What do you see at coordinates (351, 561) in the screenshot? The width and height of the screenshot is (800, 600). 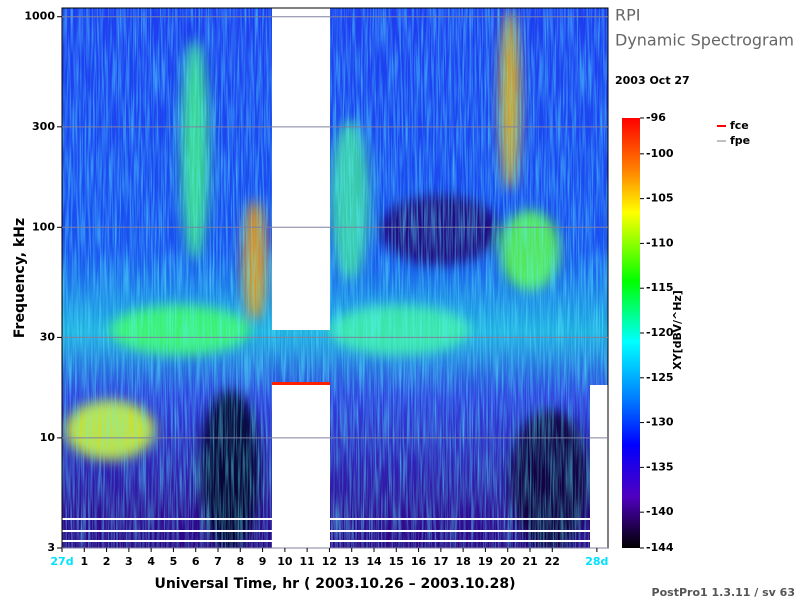 I see `x-tick-label: 13` at bounding box center [351, 561].